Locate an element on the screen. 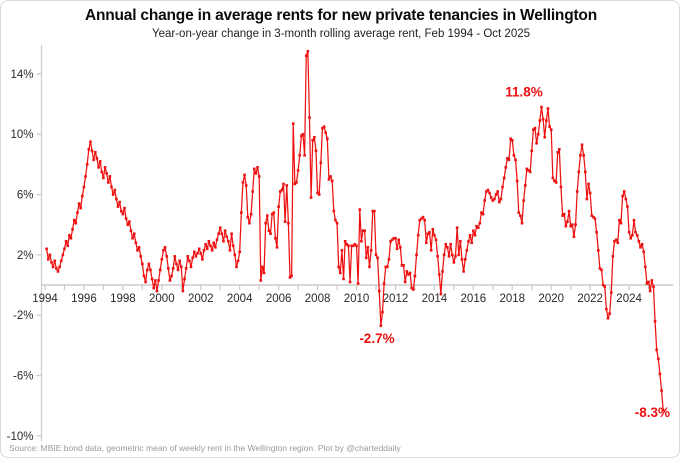 The image size is (680, 458). x-axis-tick-label: 2010 is located at coordinates (357, 299).